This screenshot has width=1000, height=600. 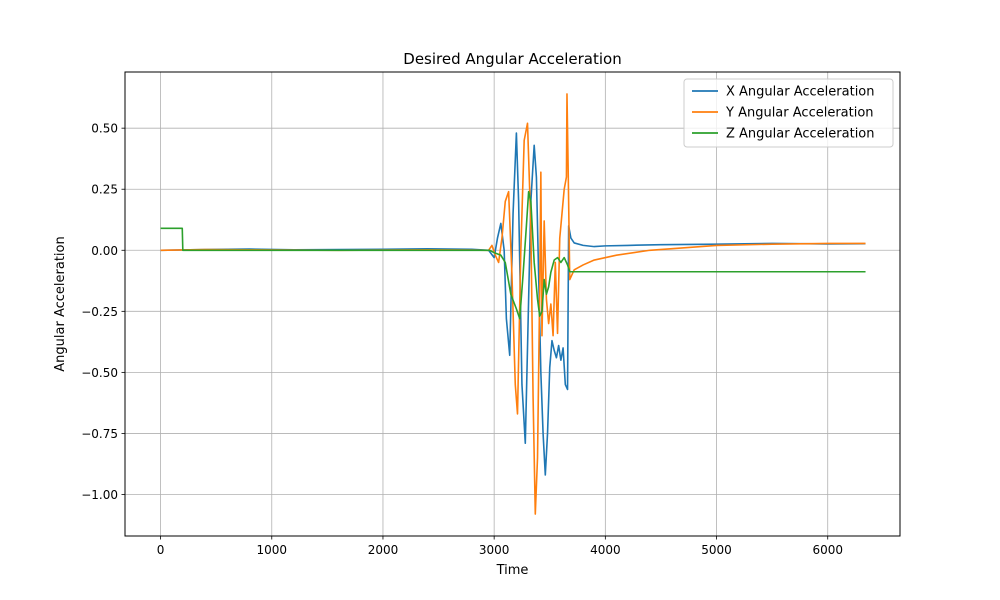 I want to click on y-tick-label: 0.25, so click(x=104, y=190).